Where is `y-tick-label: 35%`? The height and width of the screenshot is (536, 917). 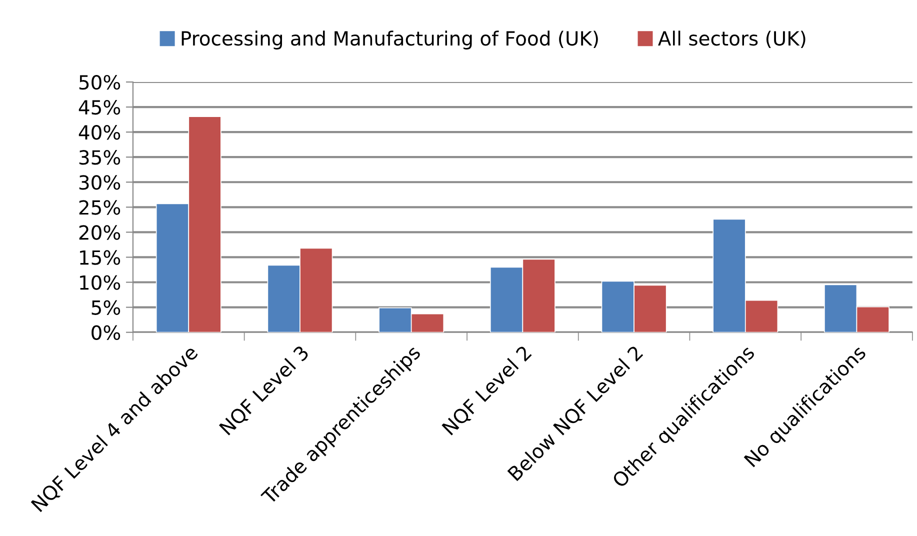
y-tick-label: 35% is located at coordinates (99, 157).